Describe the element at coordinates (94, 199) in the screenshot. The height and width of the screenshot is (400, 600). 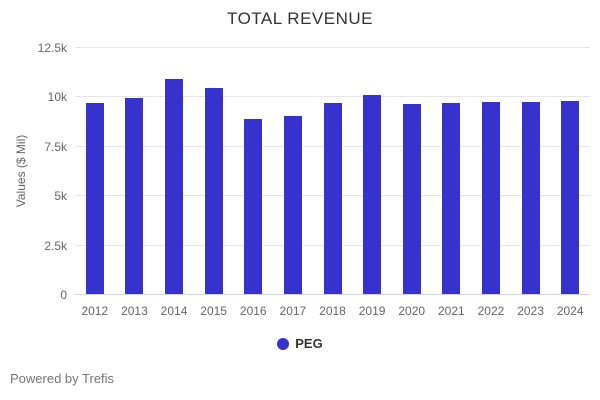
I see `bar-2012` at that location.